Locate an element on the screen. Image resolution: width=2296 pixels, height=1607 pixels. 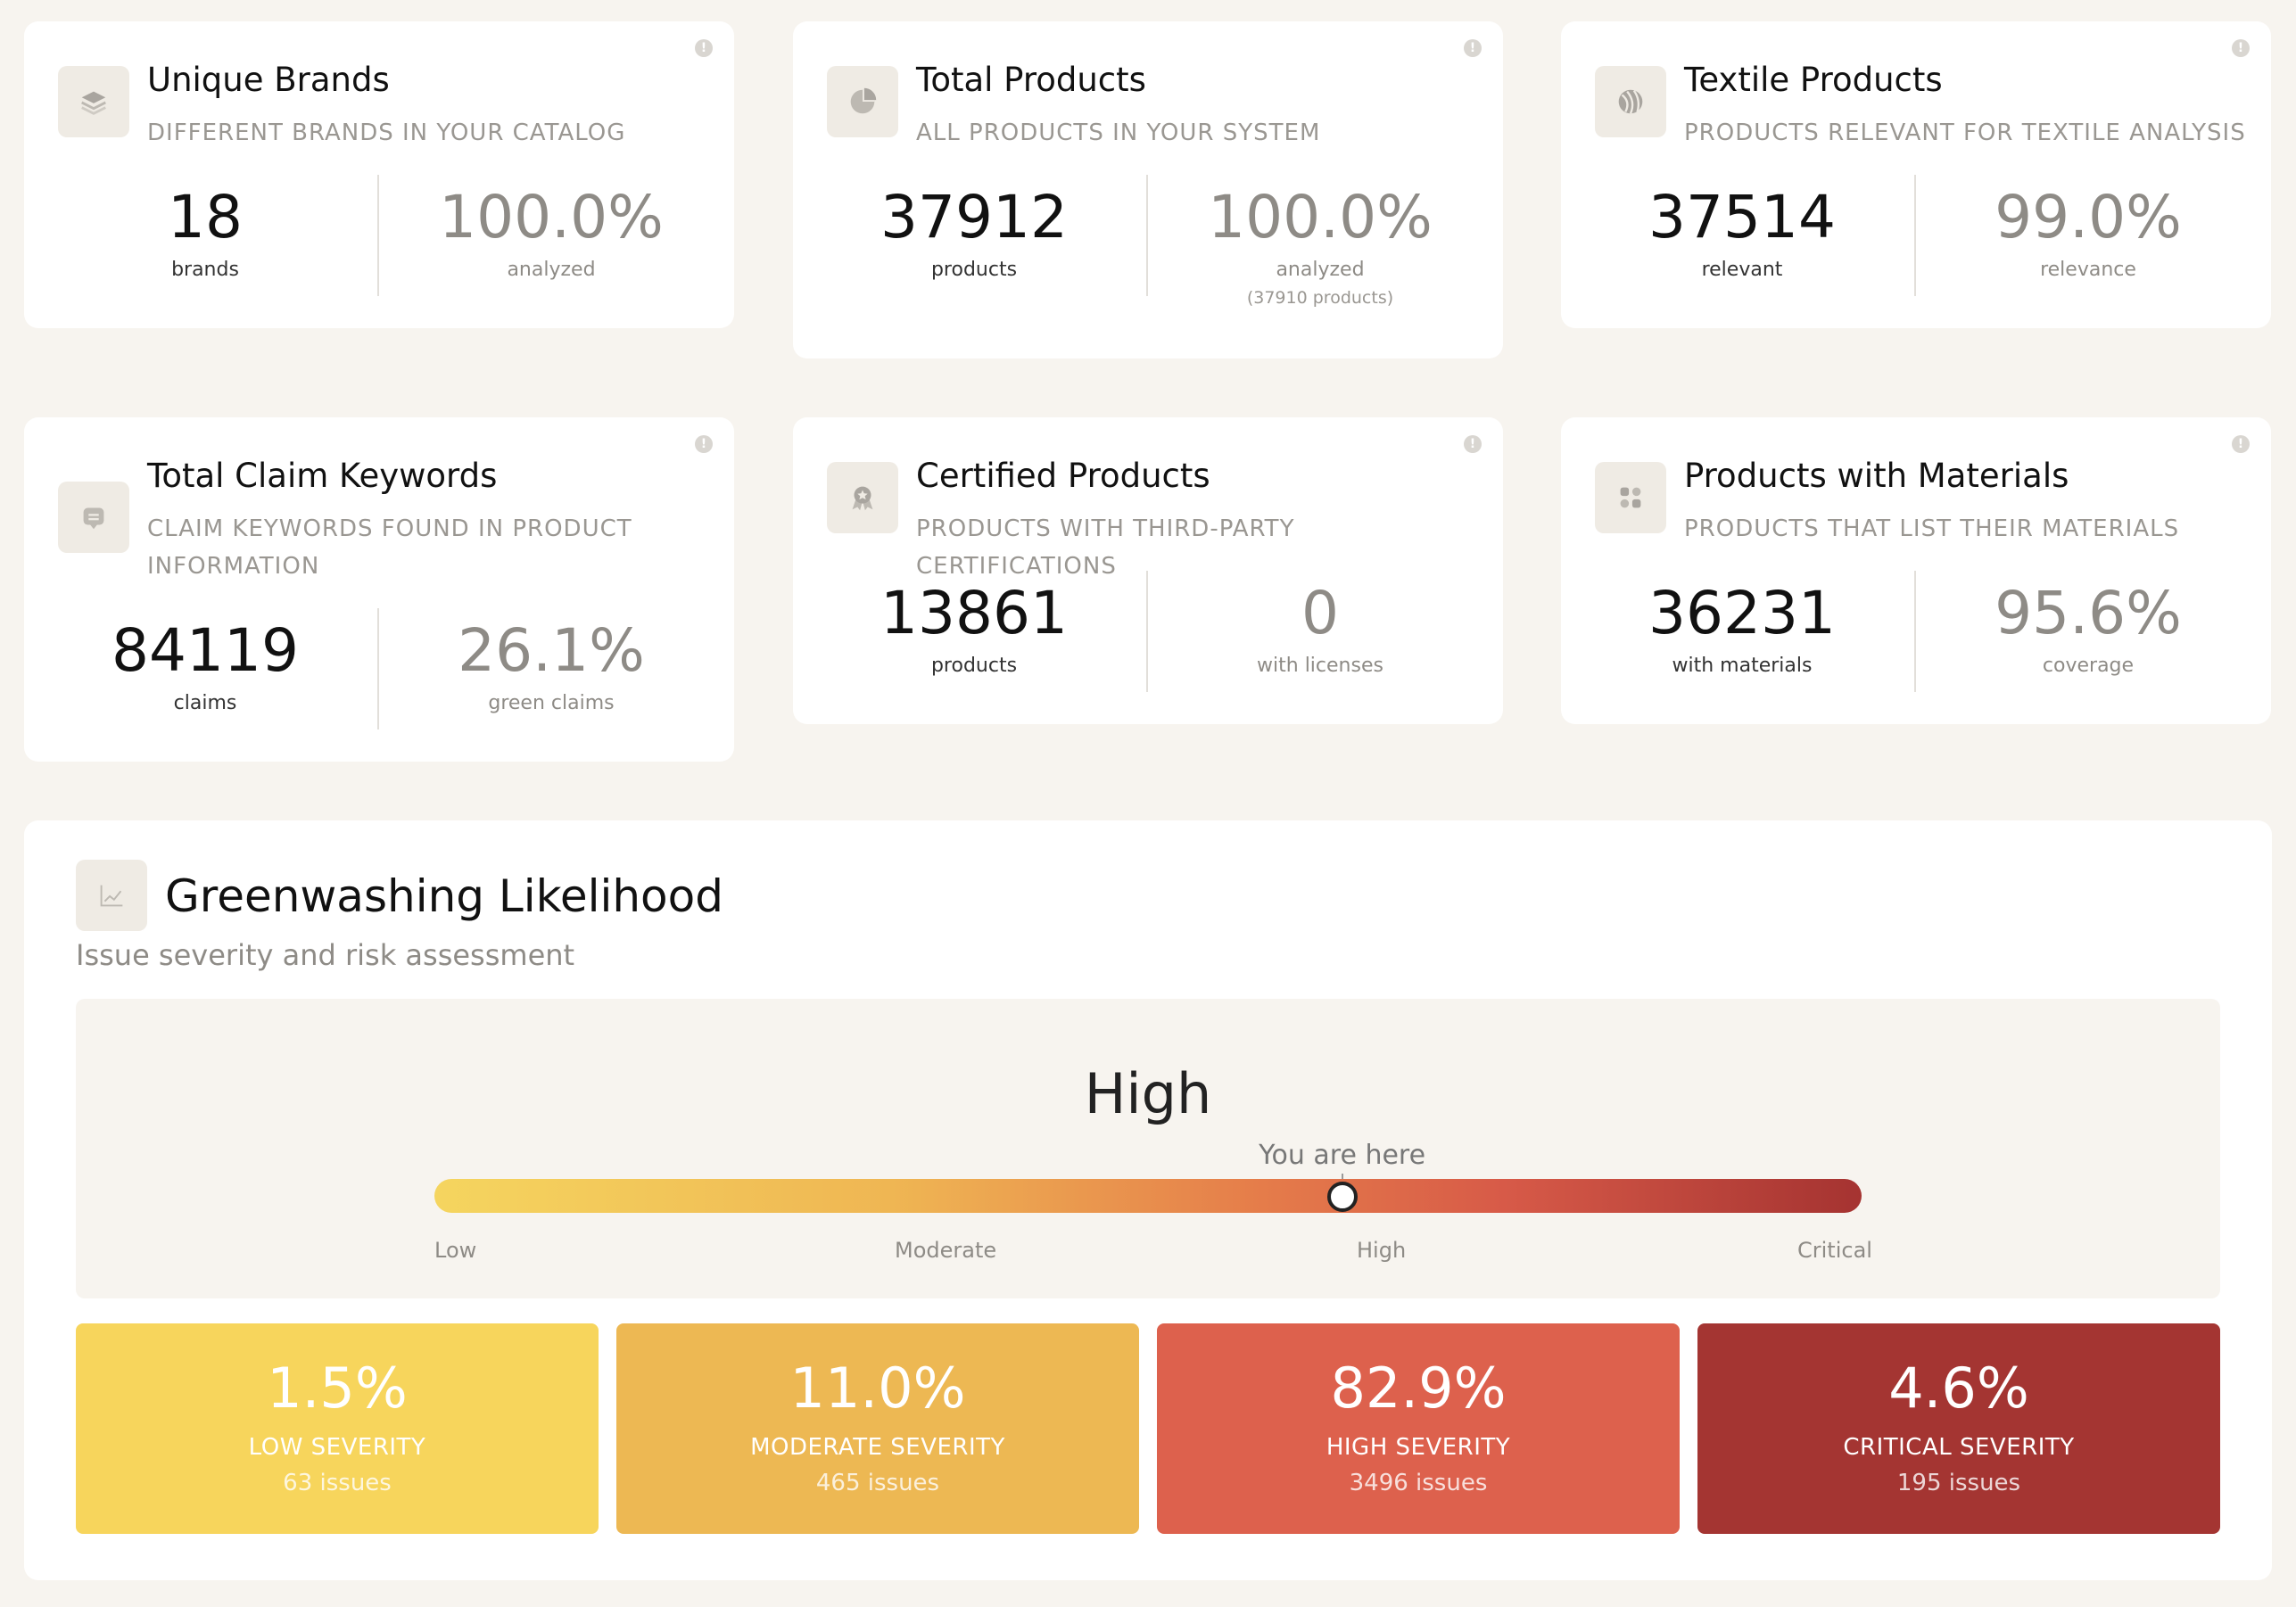
stat-label: relevant is located at coordinates (1742, 270).